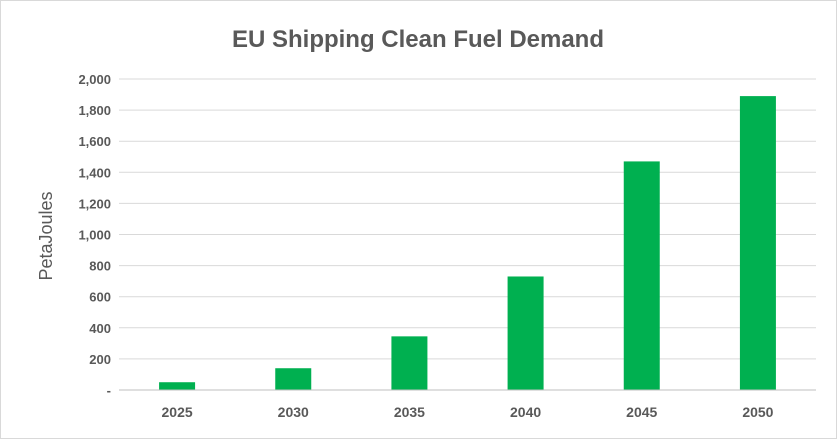 This screenshot has width=837, height=443. I want to click on bar-2030, so click(293, 379).